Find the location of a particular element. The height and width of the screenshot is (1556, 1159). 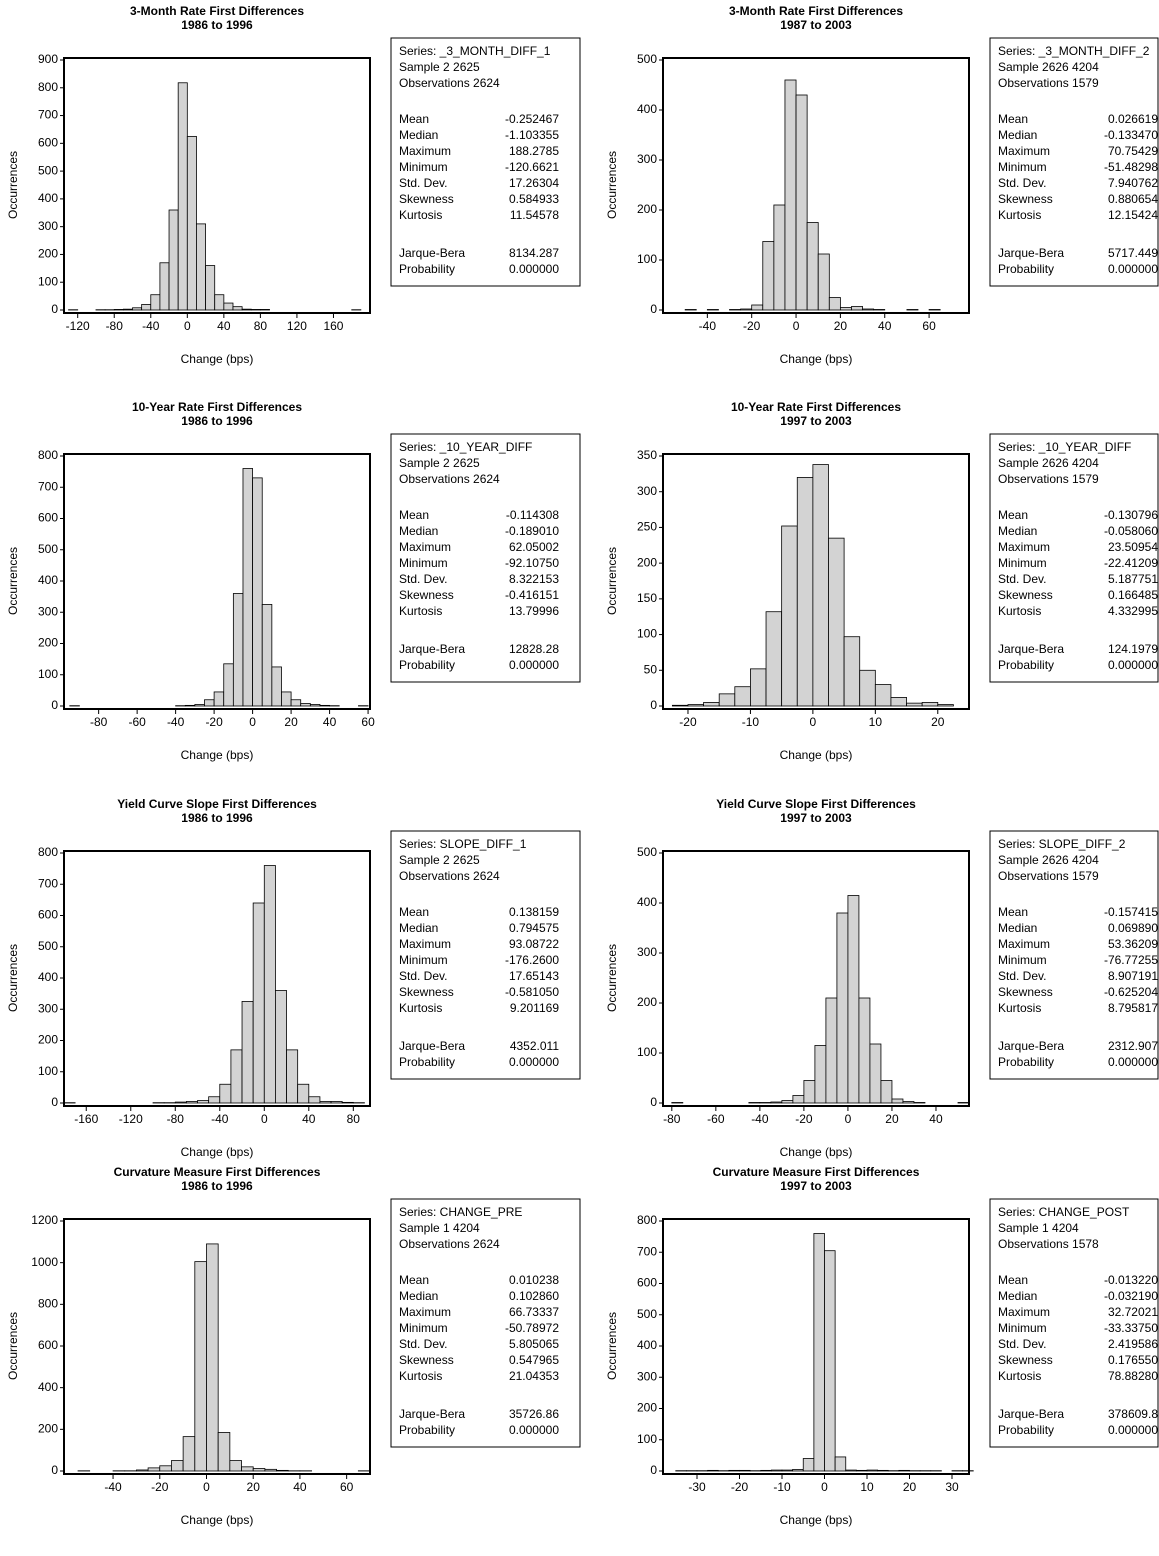

stats-label: Std. Dev. is located at coordinates (423, 183).